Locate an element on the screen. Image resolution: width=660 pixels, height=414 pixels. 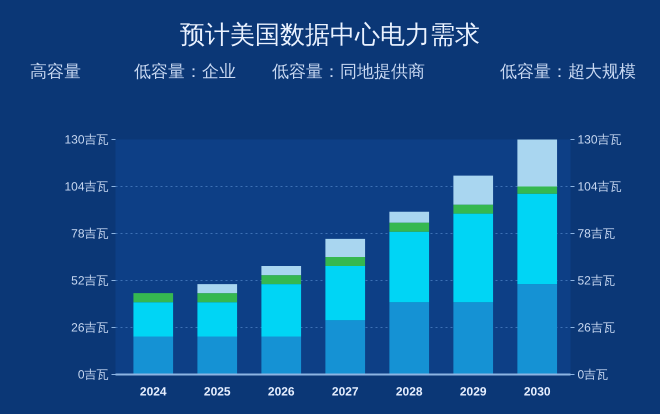
x-tick-label: 2028 is located at coordinates (409, 391).